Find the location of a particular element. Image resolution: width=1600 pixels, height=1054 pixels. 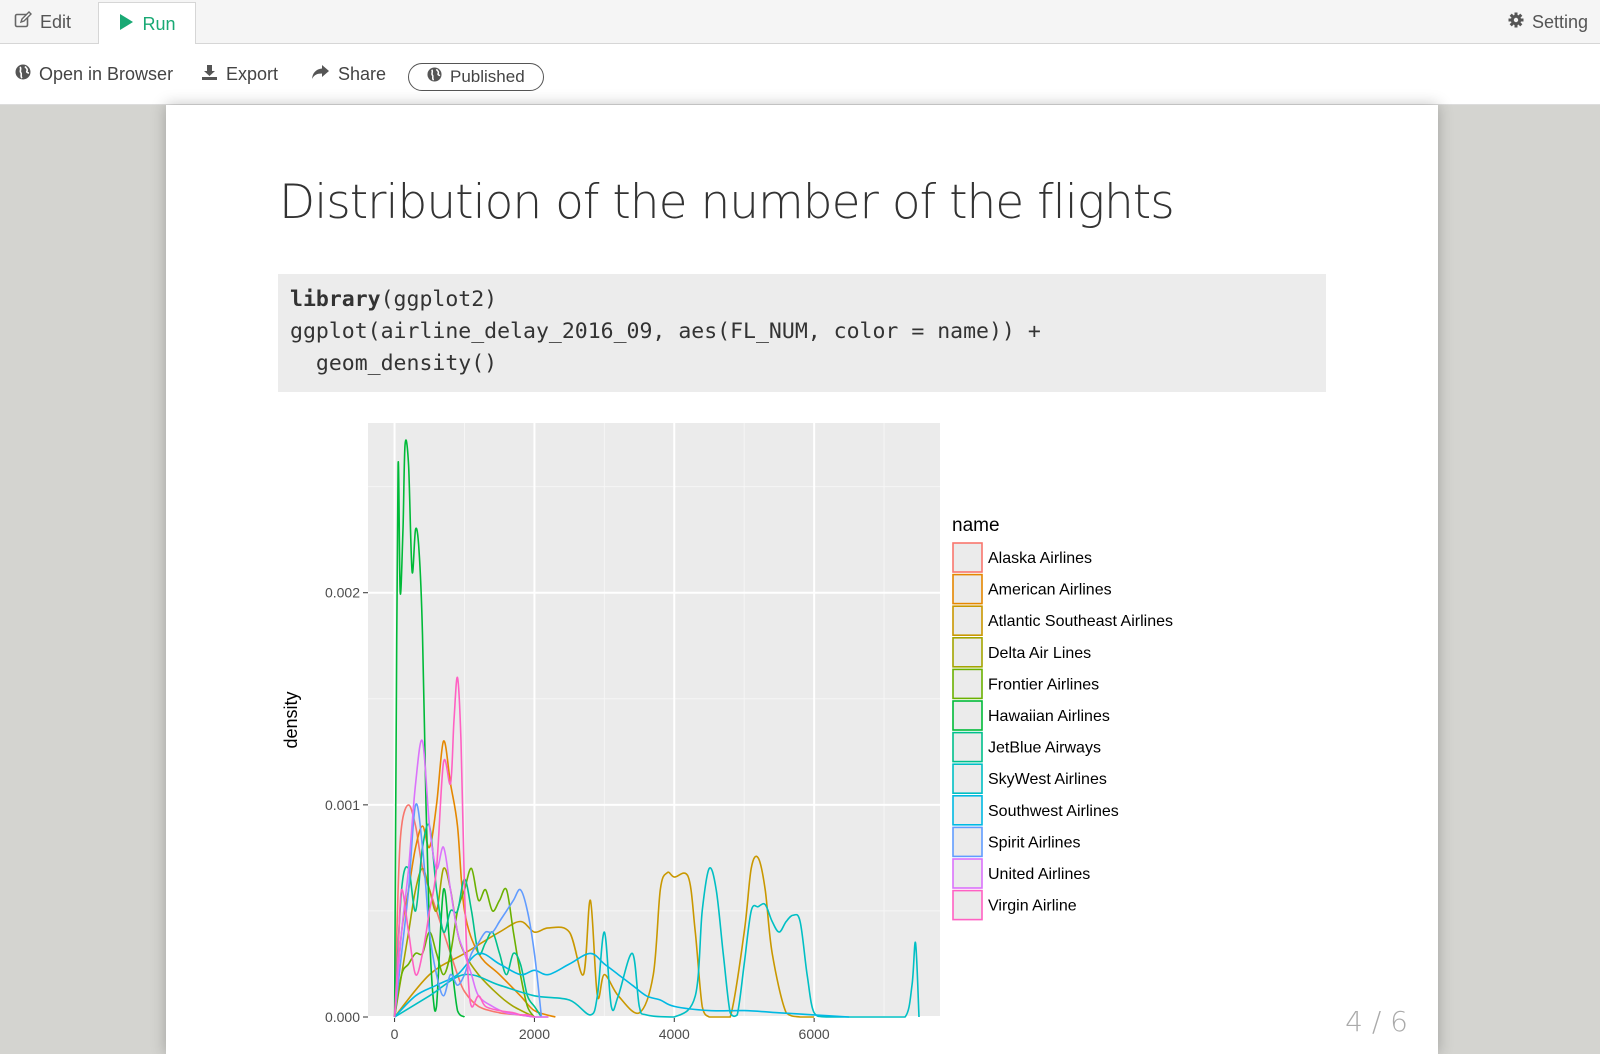

x-tick-label: 0 is located at coordinates (395, 1034).